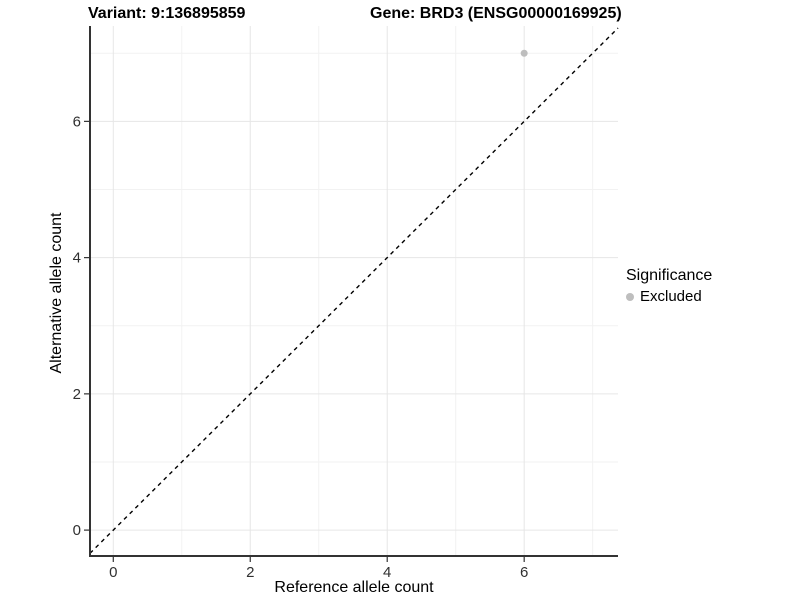 The width and height of the screenshot is (800, 600). I want to click on legend-title: Significance, so click(669, 275).